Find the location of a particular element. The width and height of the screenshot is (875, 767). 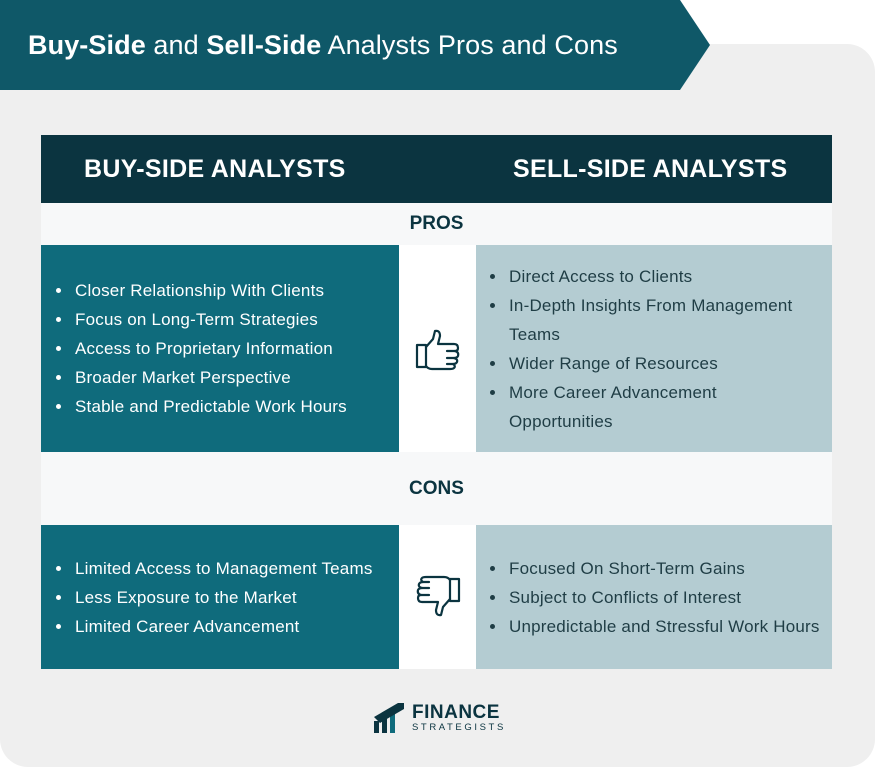

buy-side-column-header: BUY-SIDE ANALYSTS is located at coordinates (215, 169).